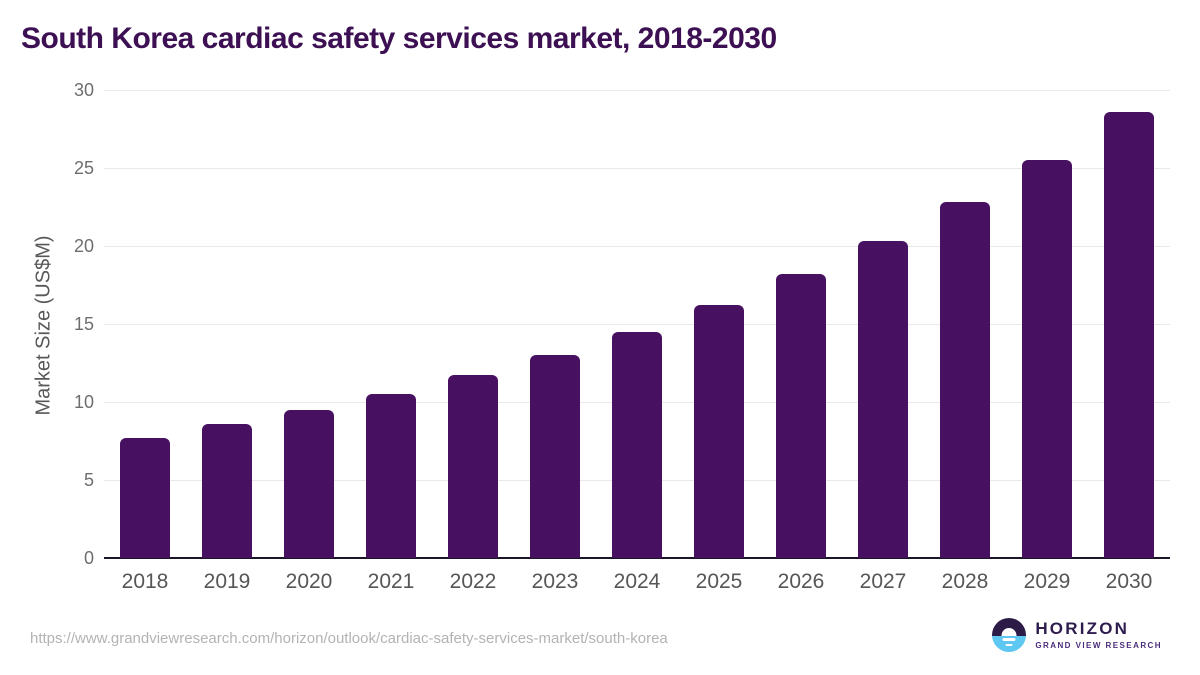  Describe the element at coordinates (883, 399) in the screenshot. I see `bar-2027` at that location.